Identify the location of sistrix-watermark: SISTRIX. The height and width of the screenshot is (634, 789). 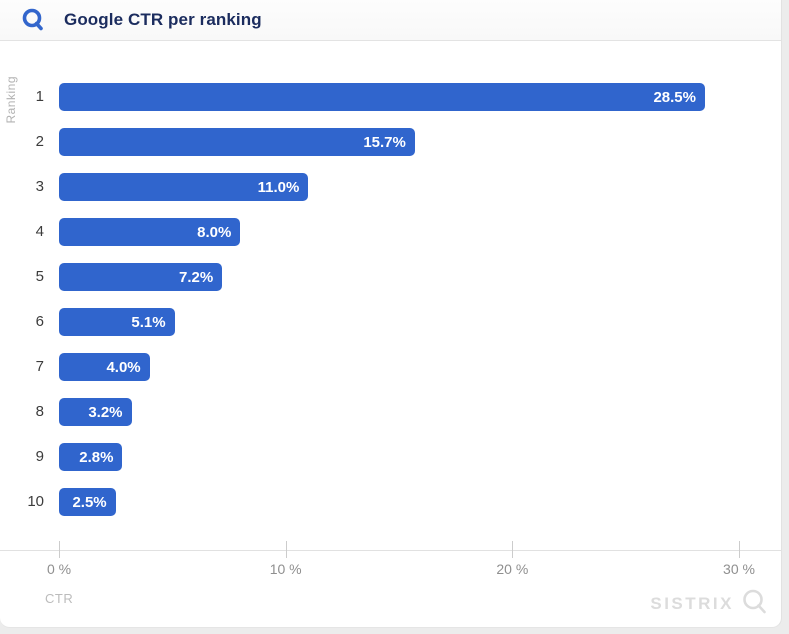
(709, 604).